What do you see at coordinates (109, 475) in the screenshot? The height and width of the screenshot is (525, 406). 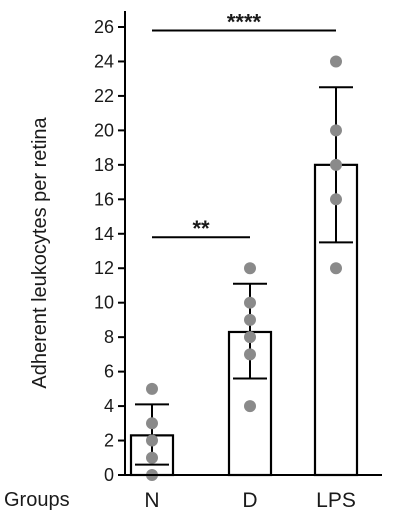 I see `y-tick-label: 0` at bounding box center [109, 475].